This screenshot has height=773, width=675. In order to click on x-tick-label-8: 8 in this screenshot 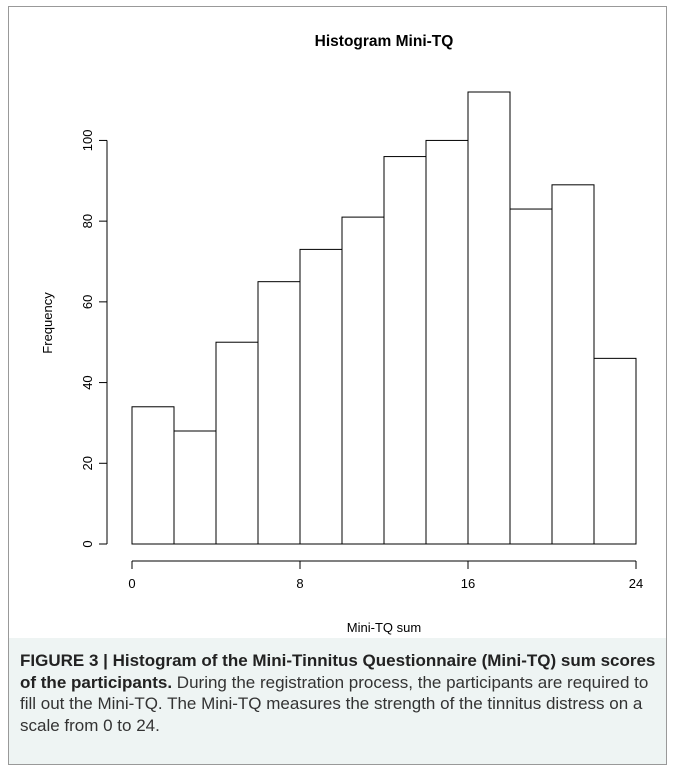, I will do `click(299, 583)`.